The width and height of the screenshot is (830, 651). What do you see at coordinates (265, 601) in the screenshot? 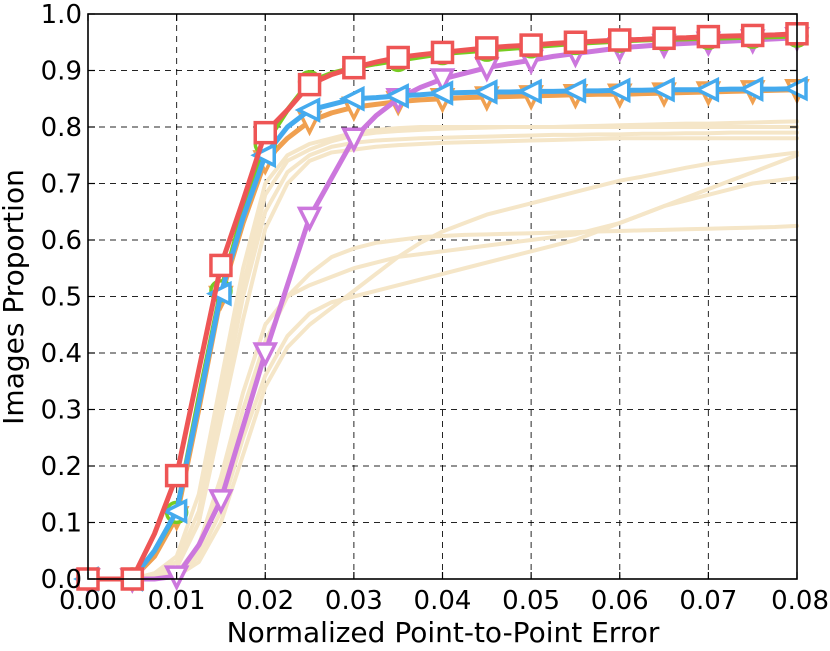
I see `x-tick-label: 0.02` at bounding box center [265, 601].